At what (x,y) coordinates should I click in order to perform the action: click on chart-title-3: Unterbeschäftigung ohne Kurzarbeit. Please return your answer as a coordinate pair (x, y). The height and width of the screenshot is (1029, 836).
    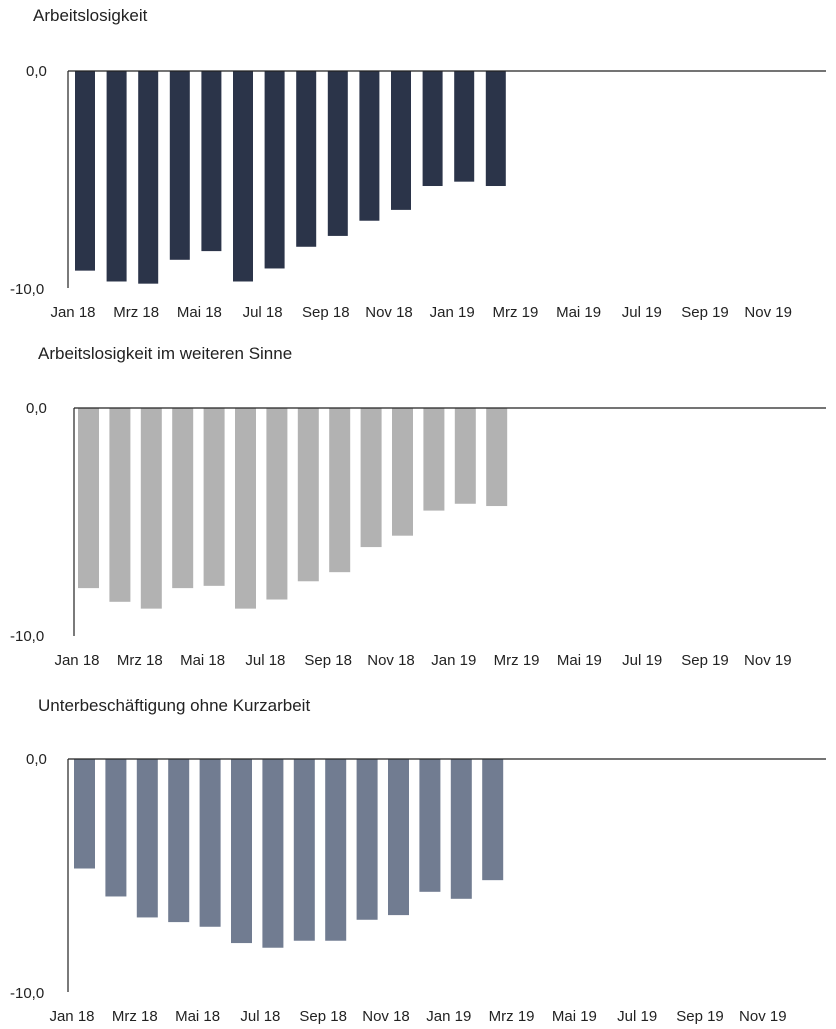
    Looking at the image, I should click on (174, 705).